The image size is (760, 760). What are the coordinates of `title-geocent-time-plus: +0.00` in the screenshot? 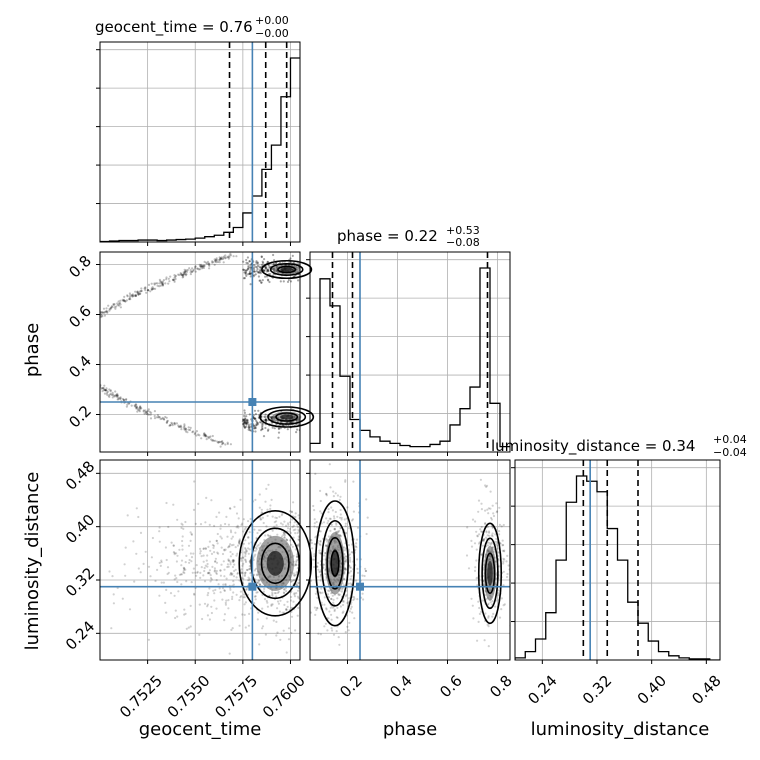 It's located at (272, 20).